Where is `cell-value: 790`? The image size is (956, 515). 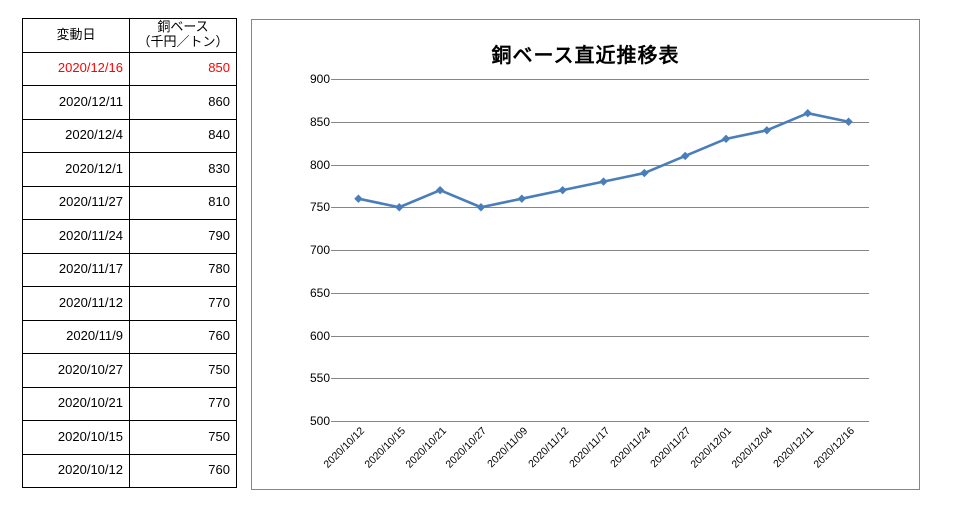
cell-value: 790 is located at coordinates (183, 236).